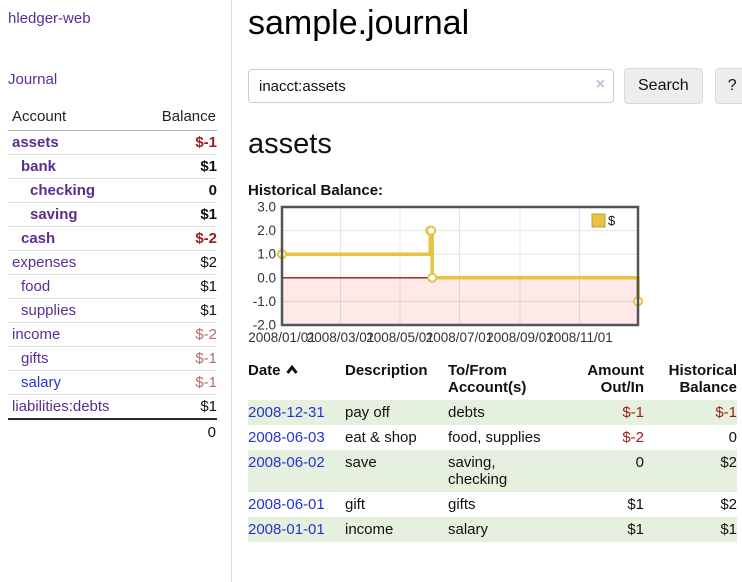 The width and height of the screenshot is (742, 582). Describe the element at coordinates (286, 504) in the screenshot. I see `register-date-link: 2008-06-01` at that location.